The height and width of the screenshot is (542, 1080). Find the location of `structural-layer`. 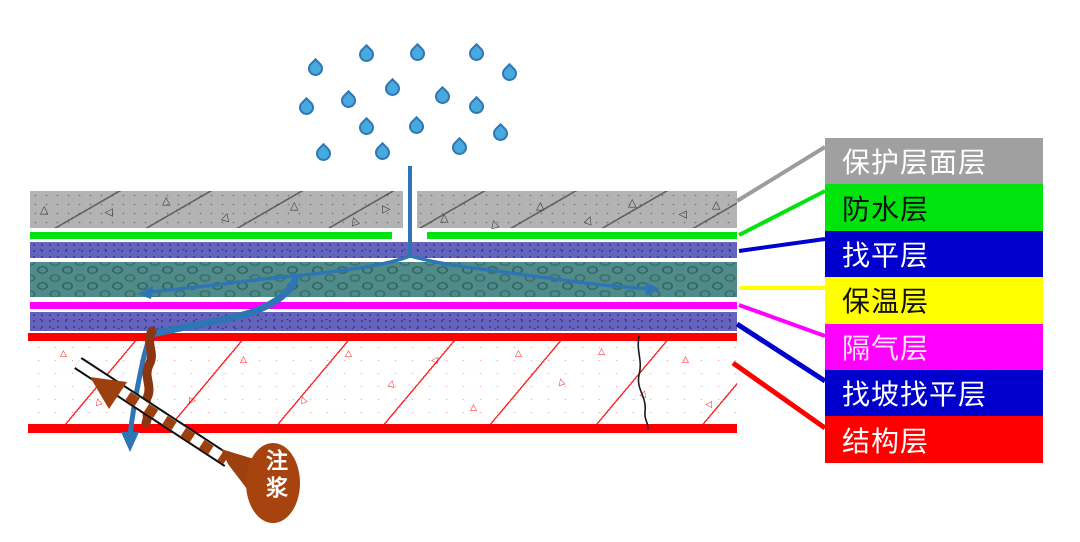

structural-layer is located at coordinates (383, 382).